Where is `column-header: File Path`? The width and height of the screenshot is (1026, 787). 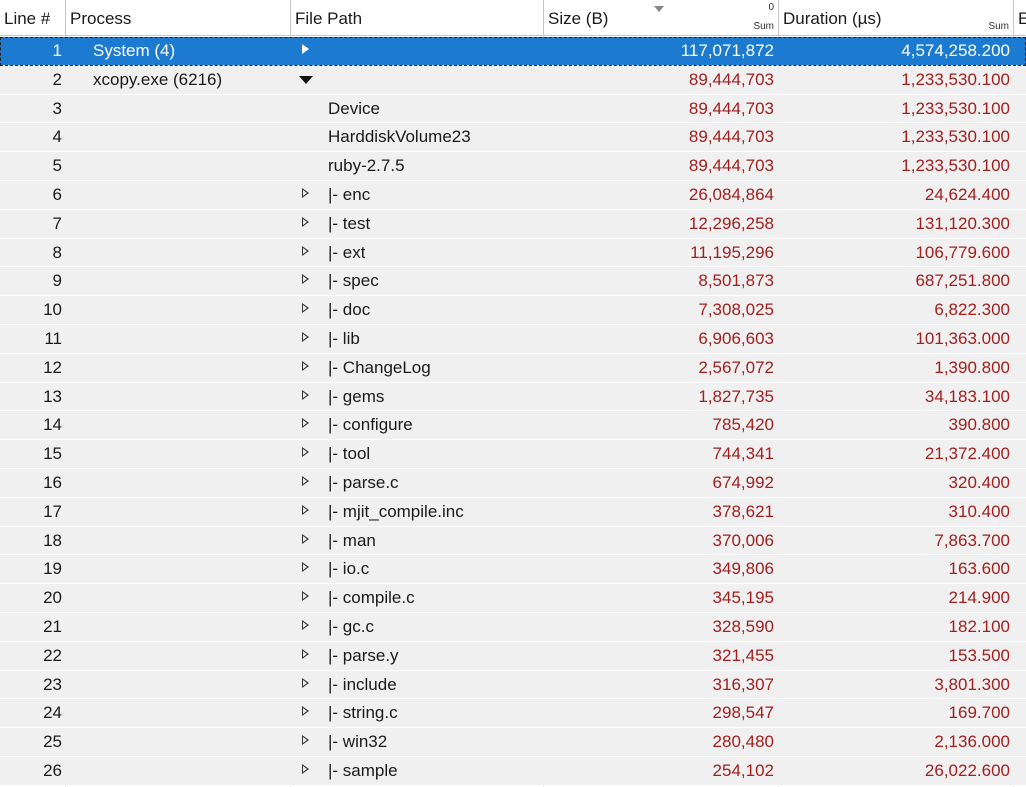
column-header: File Path is located at coordinates (417, 18).